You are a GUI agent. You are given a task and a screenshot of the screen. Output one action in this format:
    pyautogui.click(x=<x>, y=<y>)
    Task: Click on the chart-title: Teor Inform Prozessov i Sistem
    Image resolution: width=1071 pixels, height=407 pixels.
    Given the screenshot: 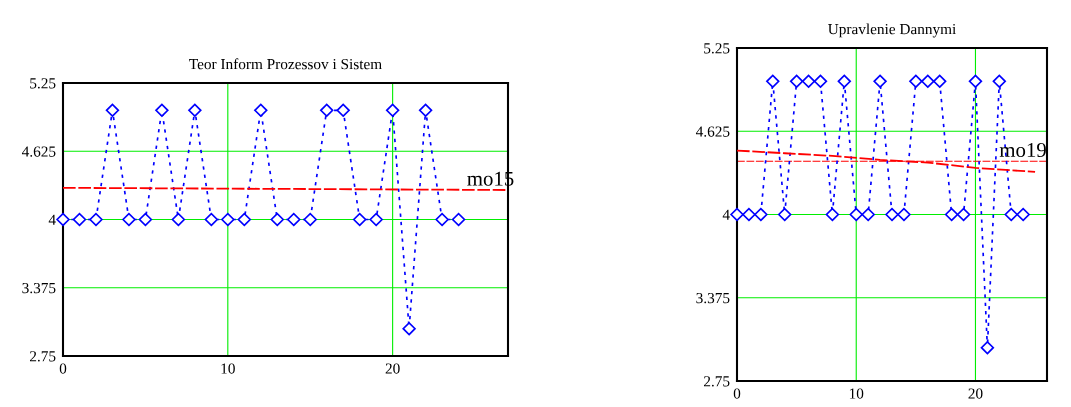 What is the action you would take?
    pyautogui.click(x=285, y=64)
    